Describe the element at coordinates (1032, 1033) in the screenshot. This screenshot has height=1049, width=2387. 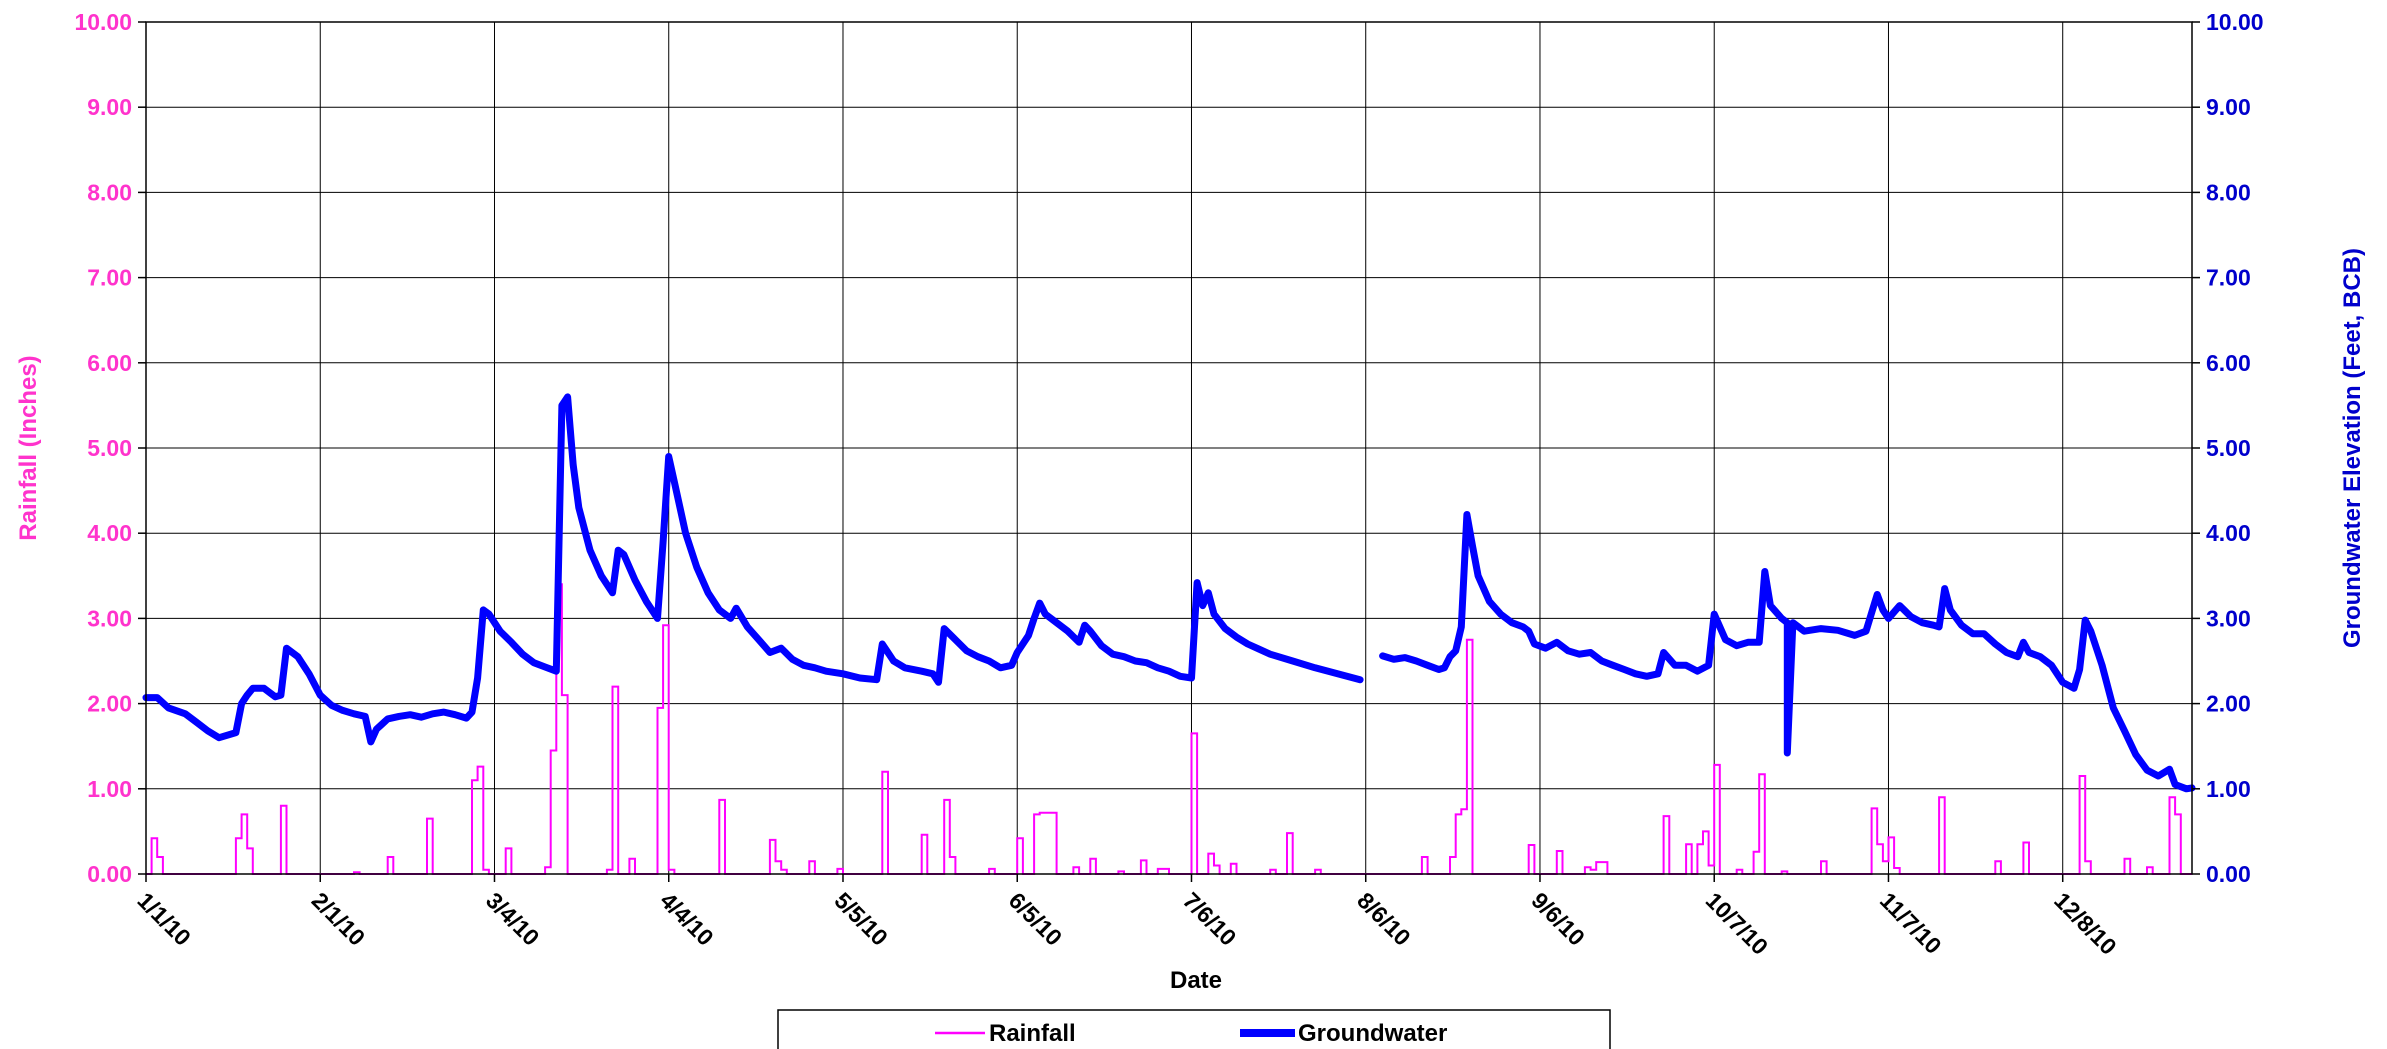
I see `legend-rainfall-label: Rainfall` at that location.